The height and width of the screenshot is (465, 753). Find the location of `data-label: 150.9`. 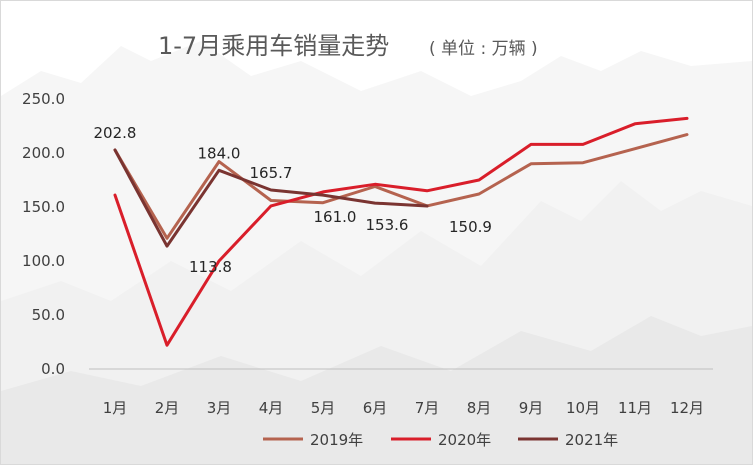

data-label: 150.9 is located at coordinates (470, 227).